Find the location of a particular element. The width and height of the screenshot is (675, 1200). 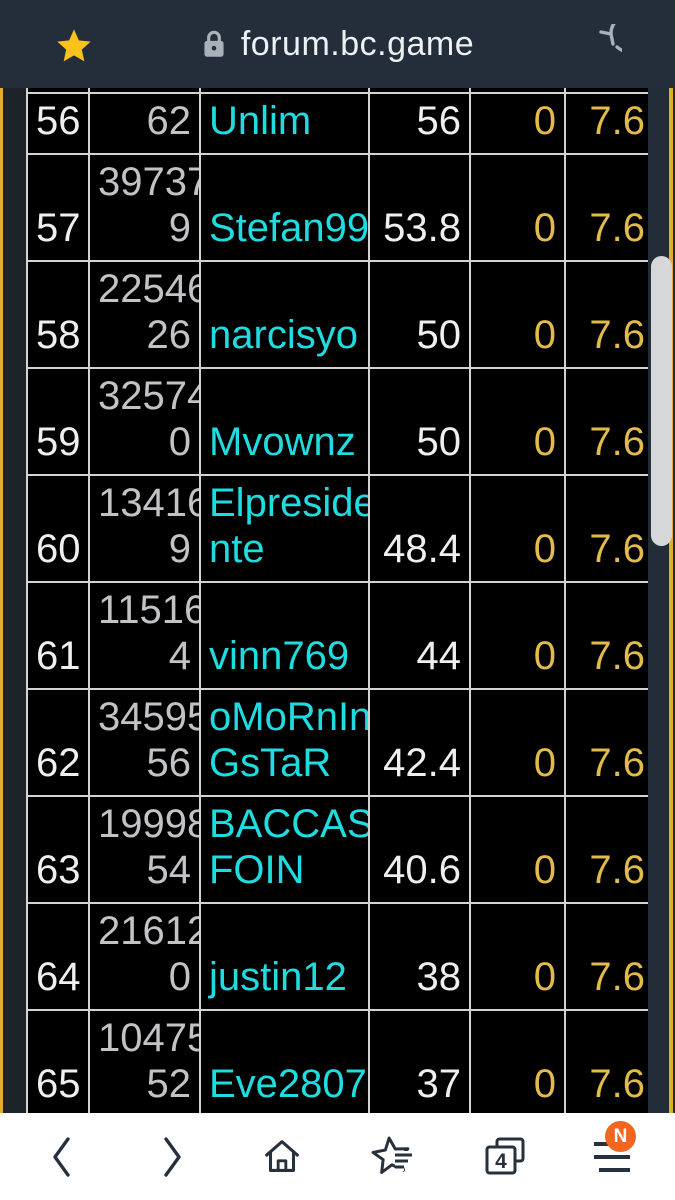

score-cell: 40.6 is located at coordinates (419, 849).